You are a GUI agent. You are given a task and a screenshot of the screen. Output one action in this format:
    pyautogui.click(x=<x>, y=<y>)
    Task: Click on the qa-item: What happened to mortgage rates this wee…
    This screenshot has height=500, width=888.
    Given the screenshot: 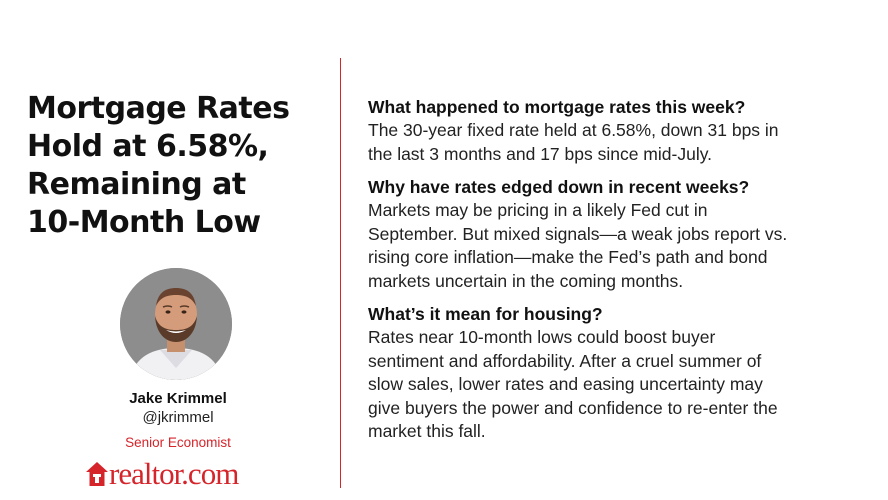 What is the action you would take?
    pyautogui.click(x=613, y=131)
    